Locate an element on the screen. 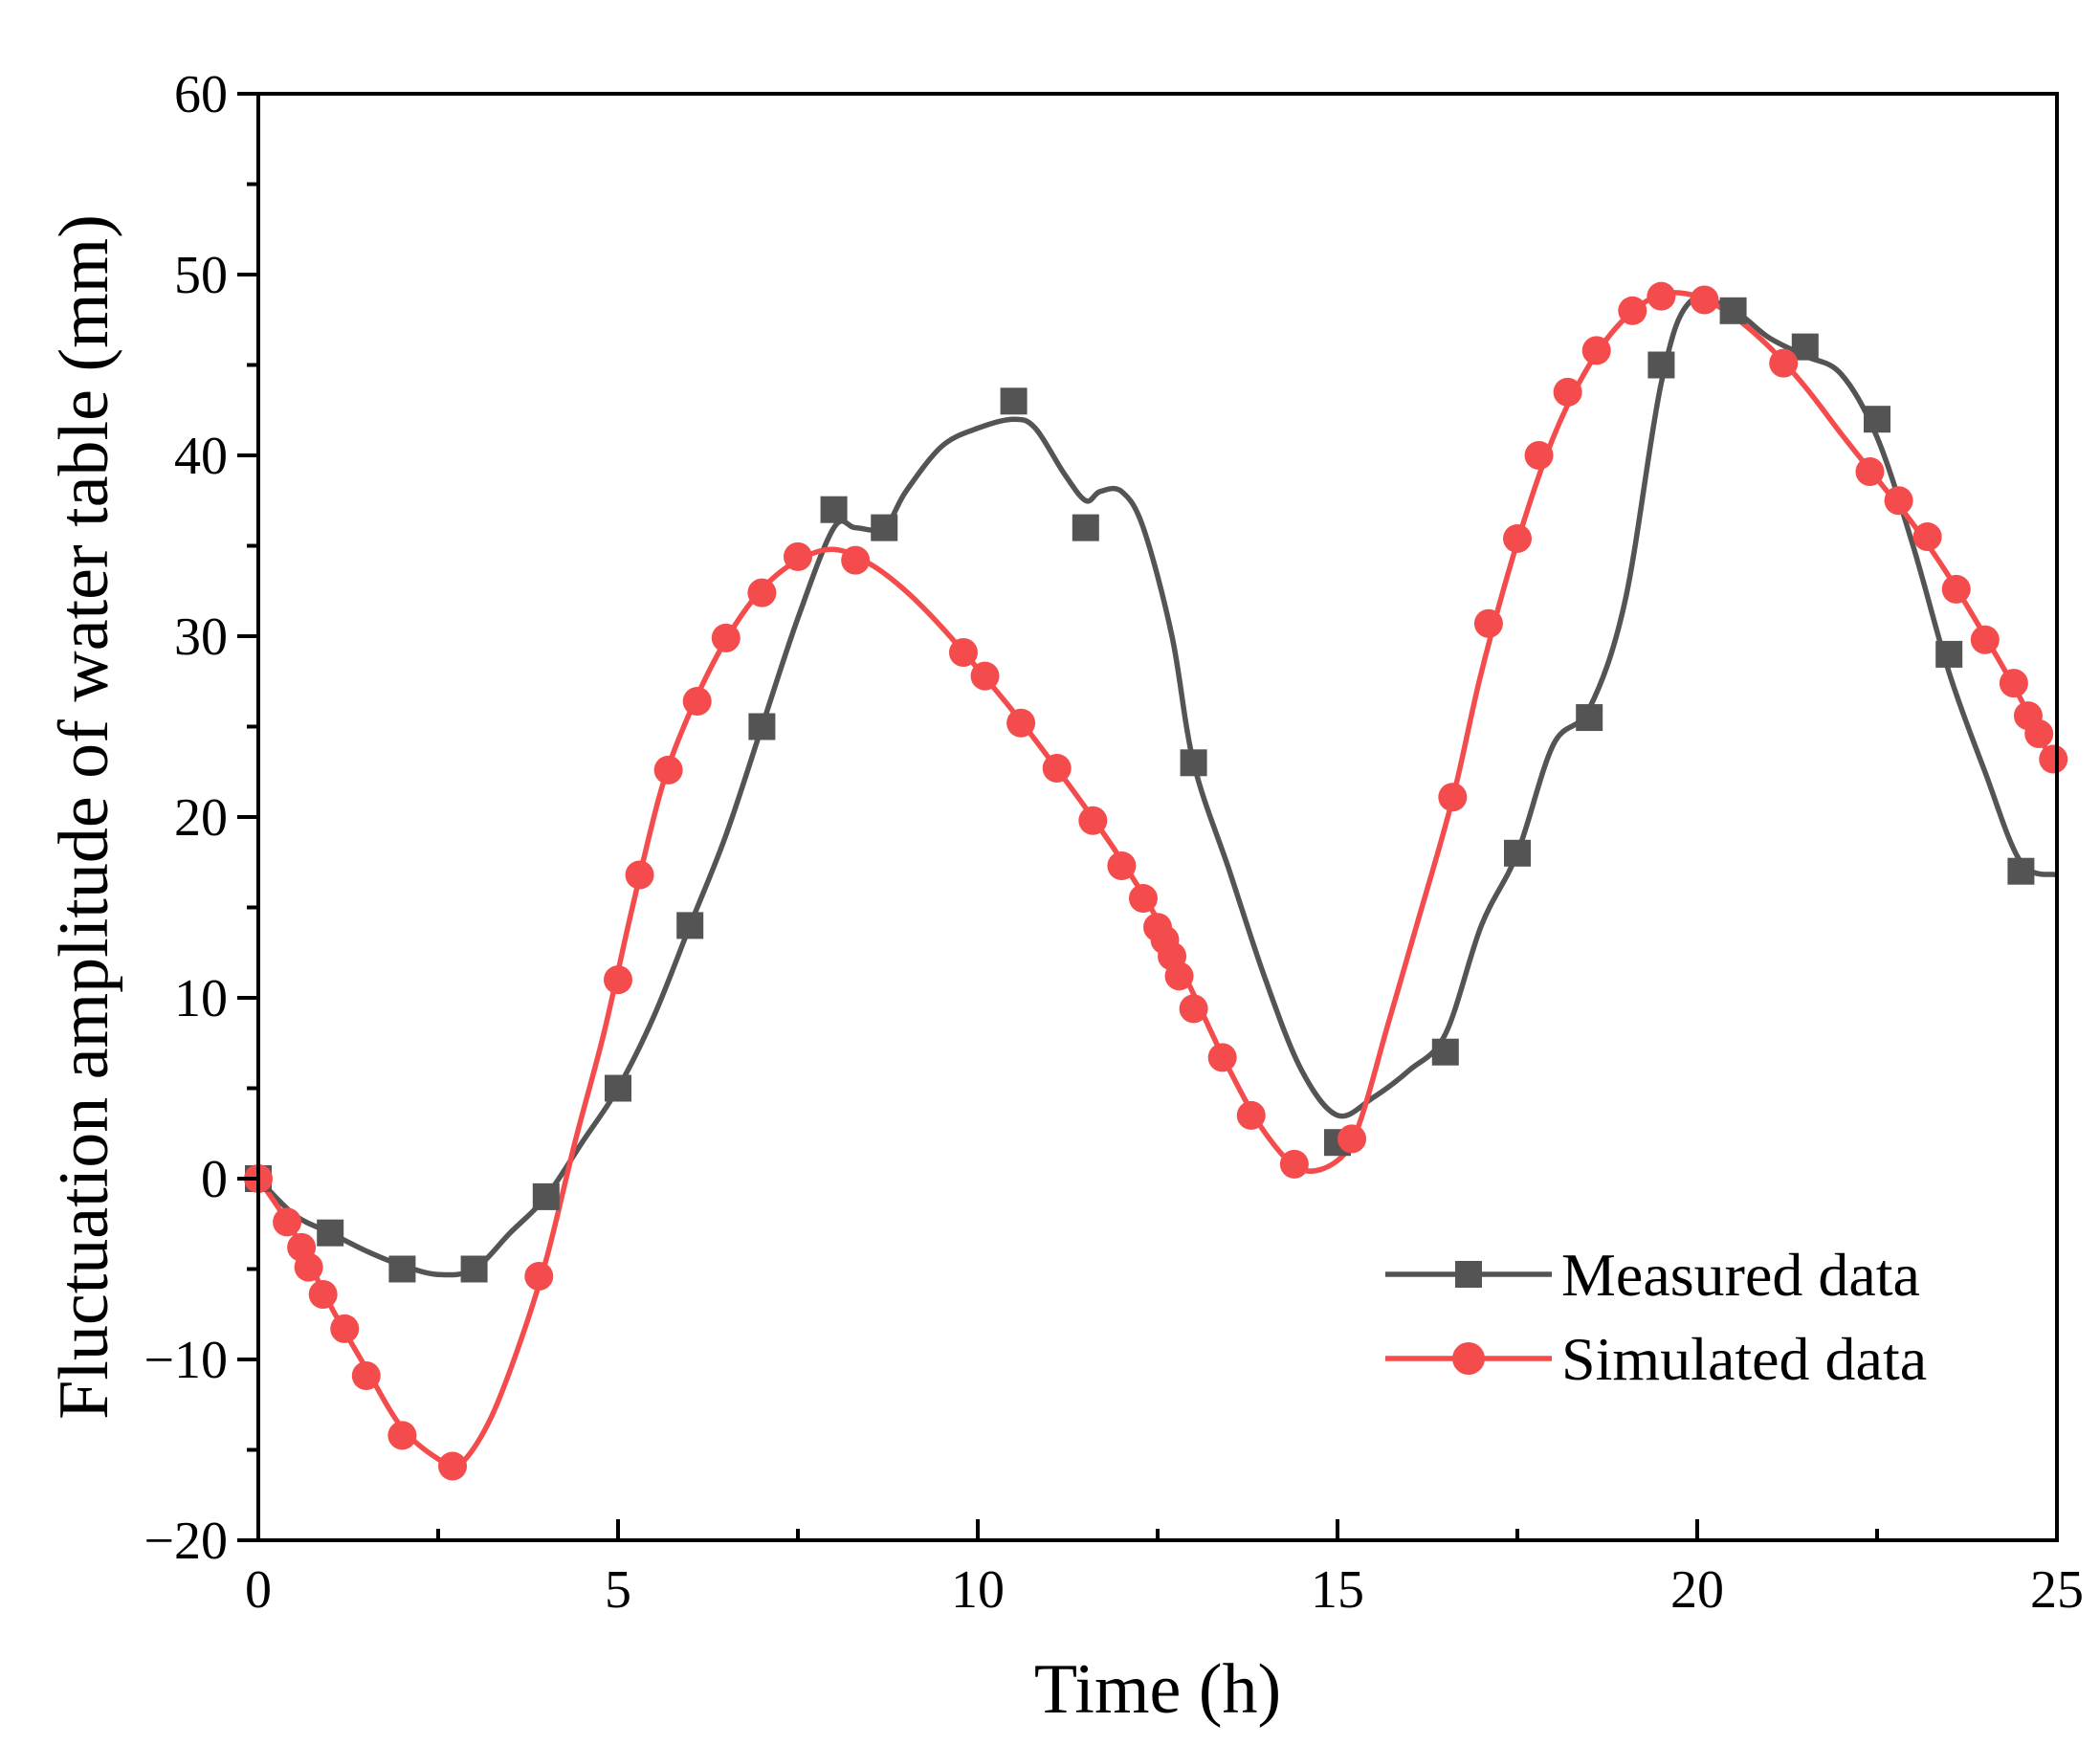  legend: Measured data Simulated data is located at coordinates (1656, 1317).